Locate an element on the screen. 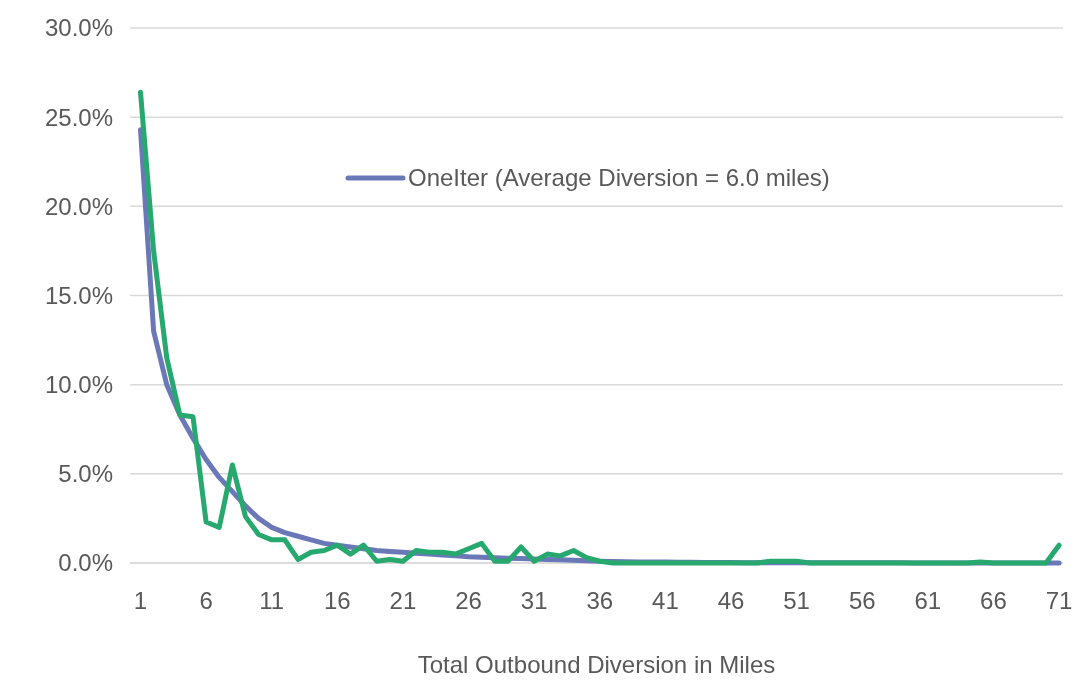 This screenshot has height=688, width=1081. x-tick-label: 11 is located at coordinates (272, 600).